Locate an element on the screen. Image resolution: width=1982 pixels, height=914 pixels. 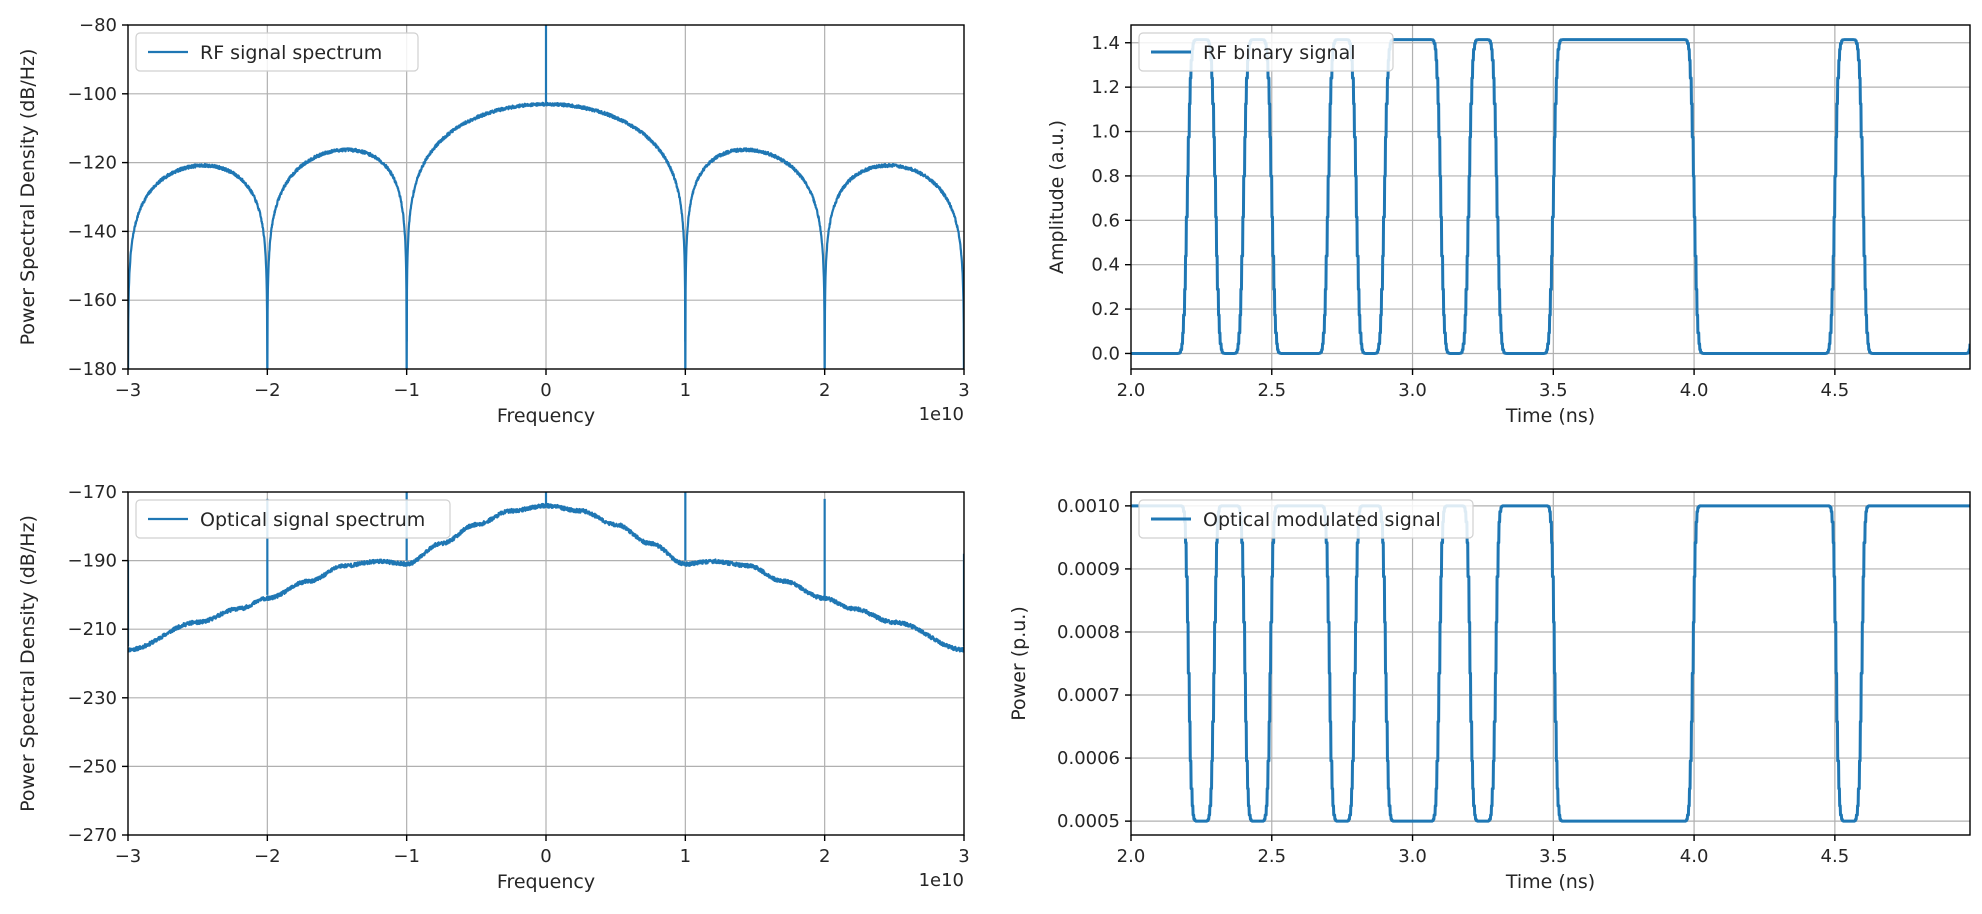
legend: RF binary signal is located at coordinates (1266, 52).